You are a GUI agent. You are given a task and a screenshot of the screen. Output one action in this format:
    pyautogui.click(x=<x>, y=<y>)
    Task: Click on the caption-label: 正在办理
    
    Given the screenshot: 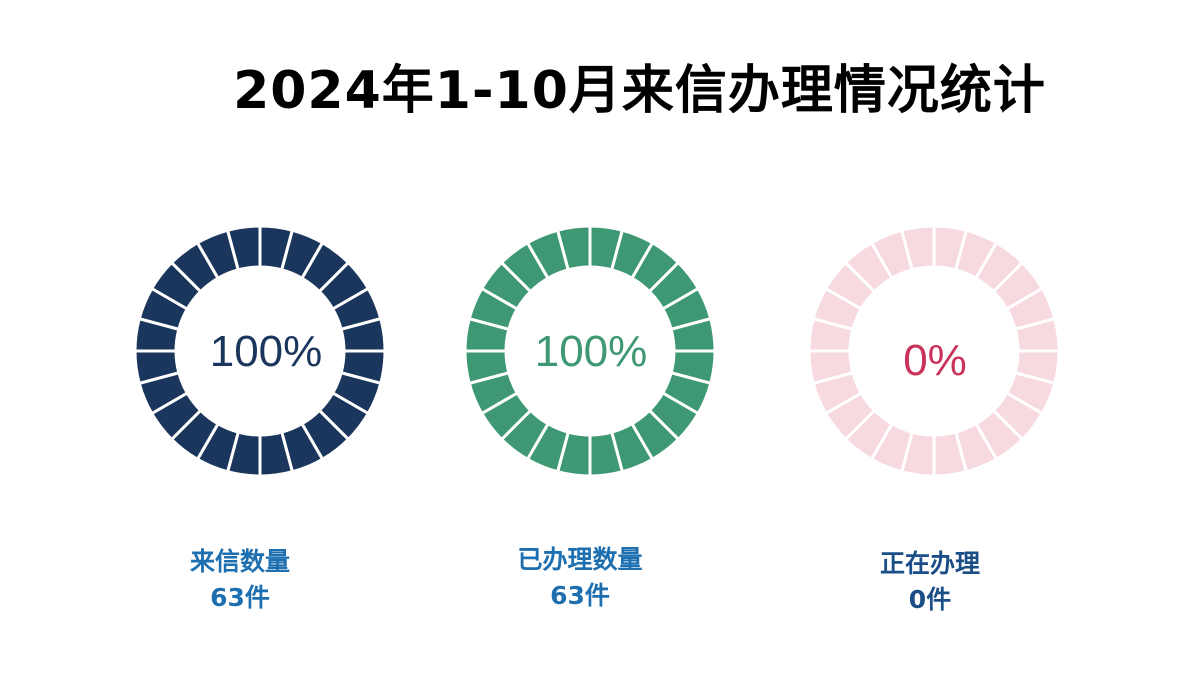 What is the action you would take?
    pyautogui.click(x=929, y=563)
    